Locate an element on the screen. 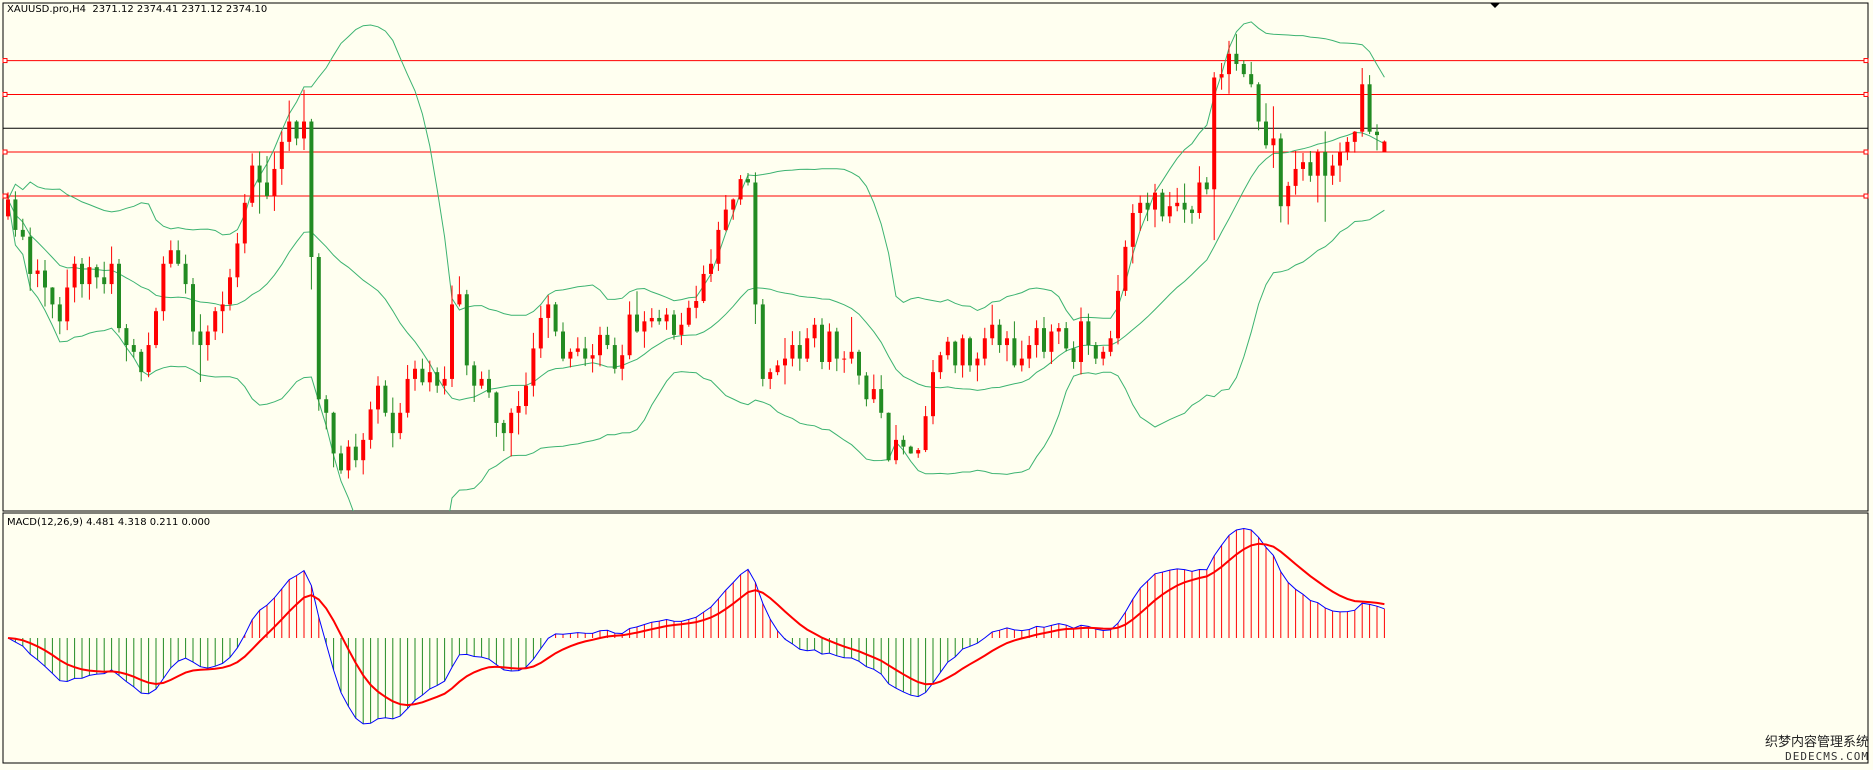 This screenshot has width=1873, height=770. watermark-line2: DEDECMS.COM is located at coordinates (1827, 756).